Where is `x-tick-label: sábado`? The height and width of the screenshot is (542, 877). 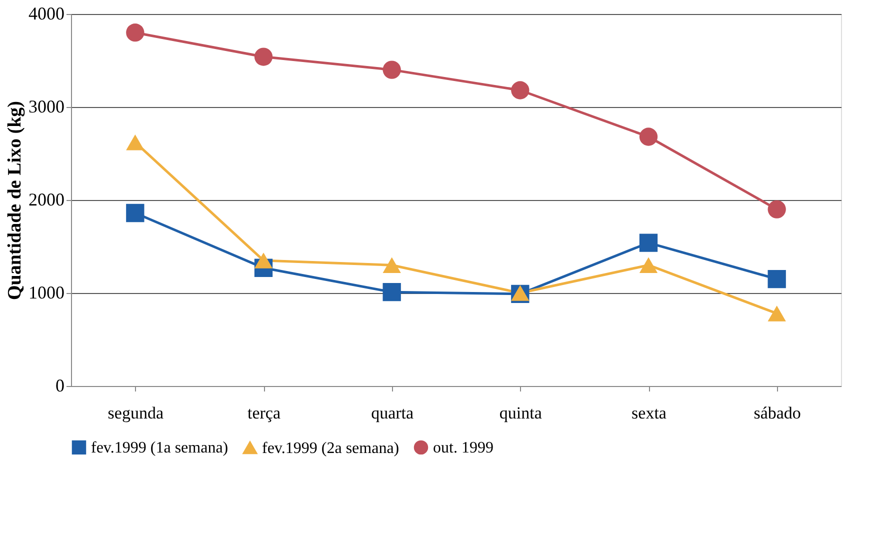 x-tick-label: sábado is located at coordinates (777, 413).